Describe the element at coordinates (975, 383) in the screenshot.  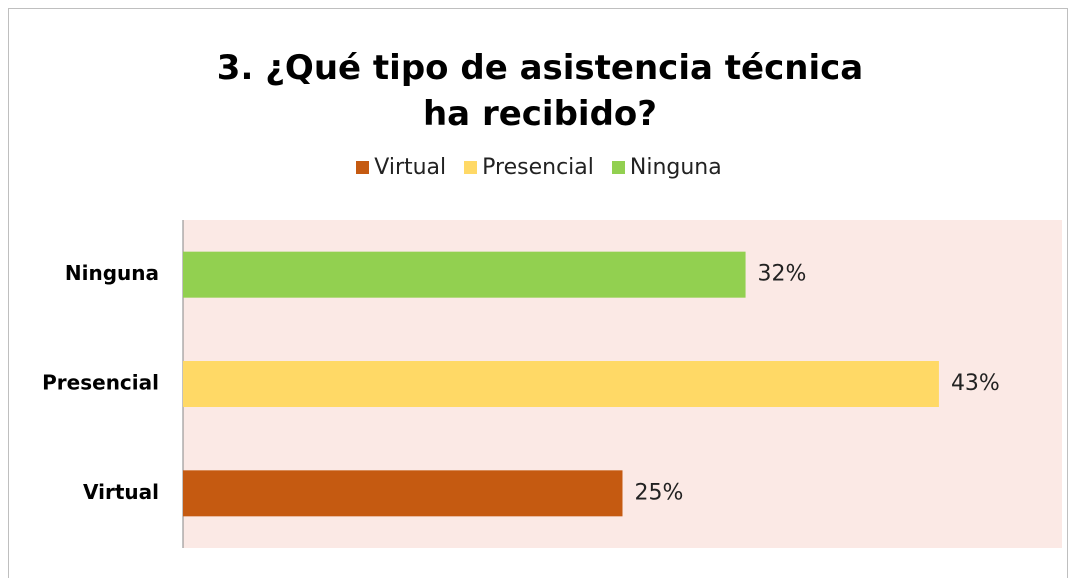
I see `data-label: 43%` at that location.